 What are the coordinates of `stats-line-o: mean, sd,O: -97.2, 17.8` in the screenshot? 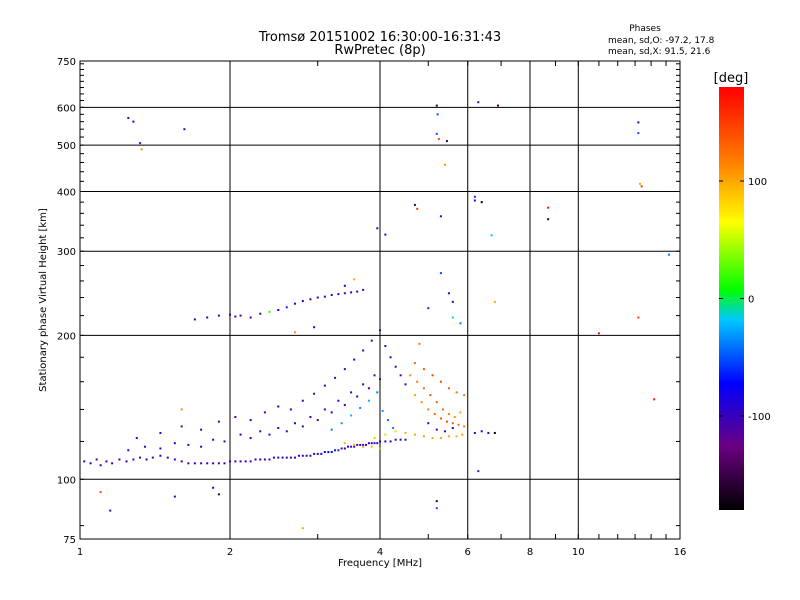 It's located at (661, 41).